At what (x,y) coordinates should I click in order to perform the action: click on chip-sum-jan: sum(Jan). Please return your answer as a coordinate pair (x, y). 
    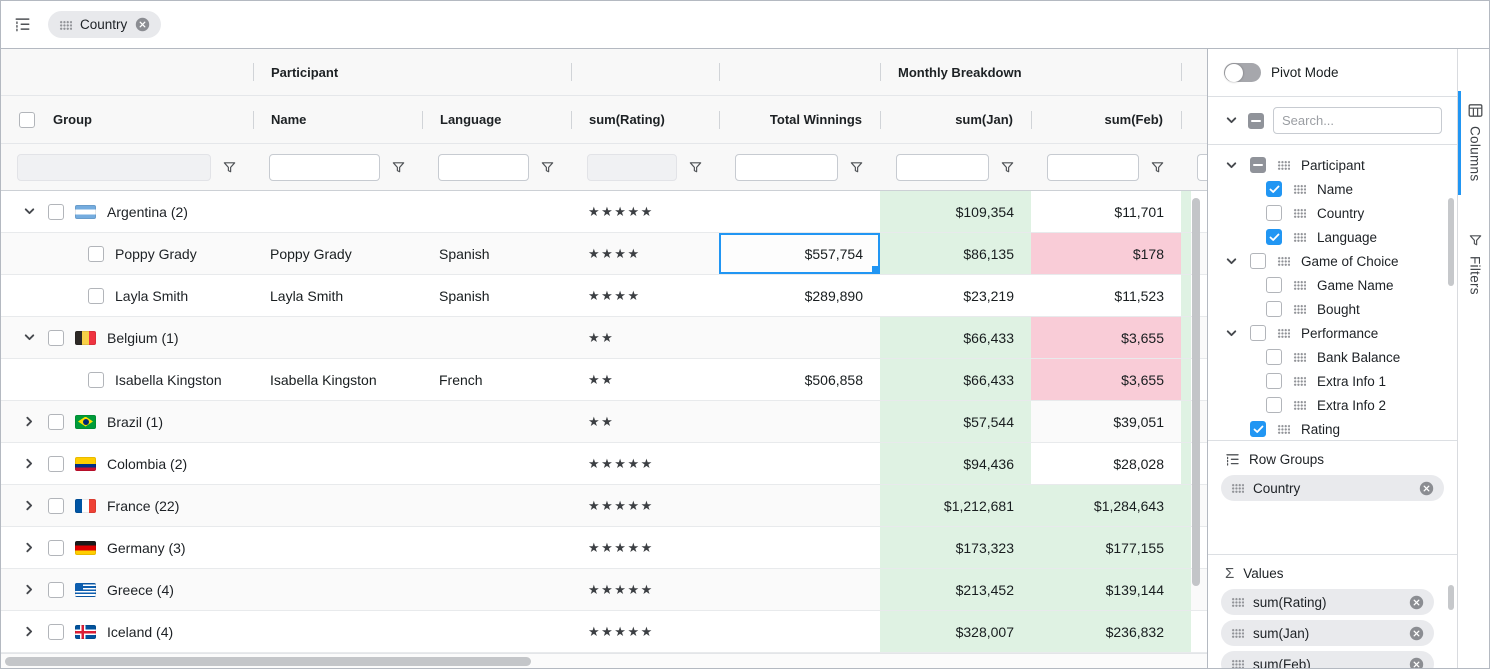
    Looking at the image, I should click on (1327, 633).